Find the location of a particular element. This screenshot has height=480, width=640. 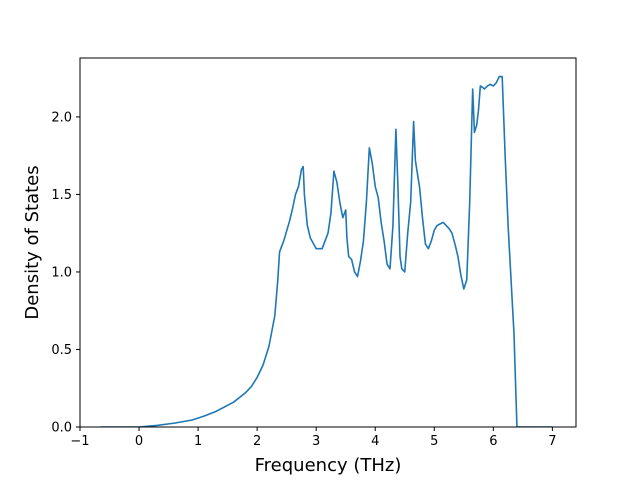

y-tick-label: 1.5 is located at coordinates (61, 195).